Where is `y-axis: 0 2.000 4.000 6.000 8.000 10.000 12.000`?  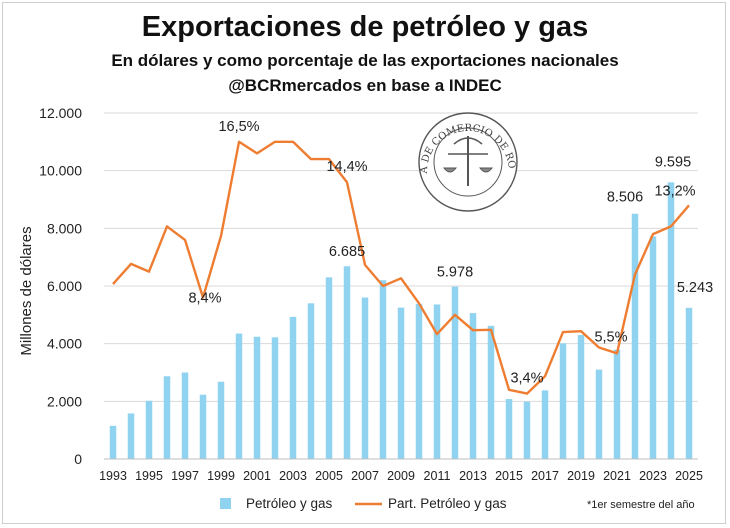 y-axis: 0 2.000 4.000 6.000 8.000 10.000 12.000 is located at coordinates (60, 286).